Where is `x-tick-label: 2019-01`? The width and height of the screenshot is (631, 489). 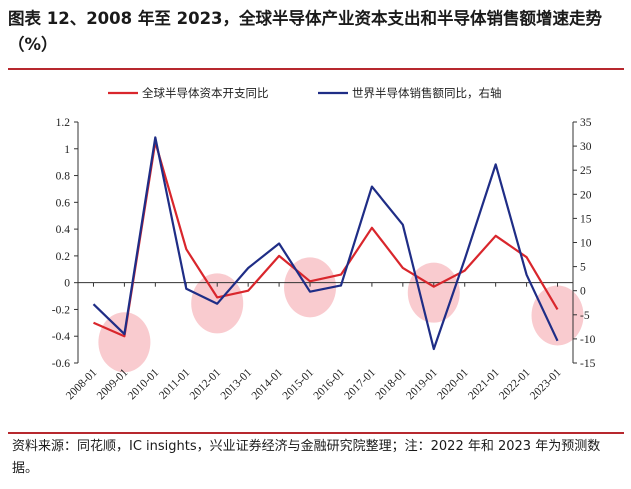 x-tick-label: 2019-01 is located at coordinates (422, 384).